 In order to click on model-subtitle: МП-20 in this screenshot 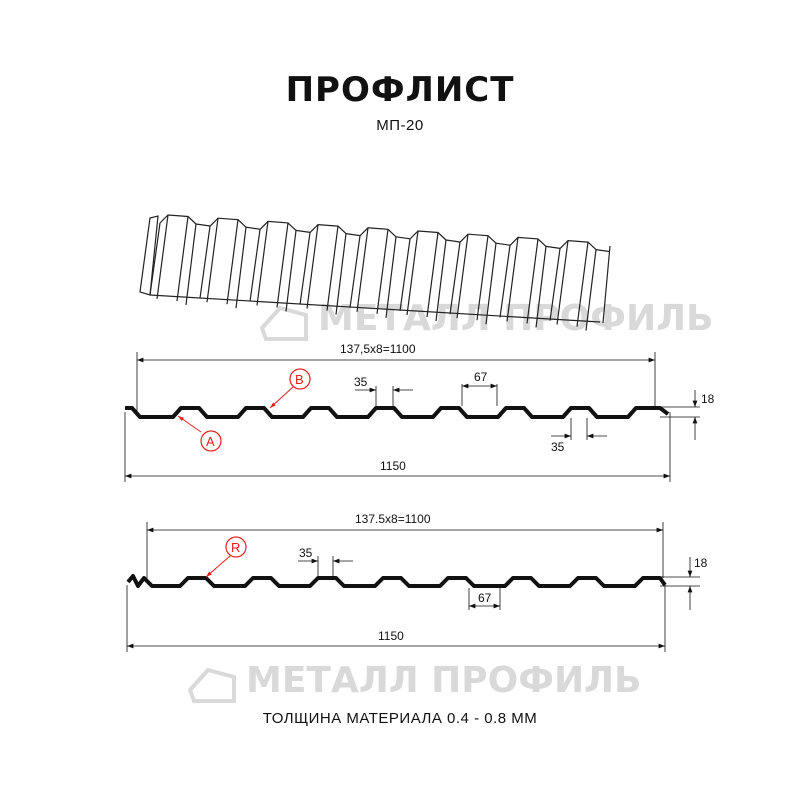, I will do `click(400, 125)`.